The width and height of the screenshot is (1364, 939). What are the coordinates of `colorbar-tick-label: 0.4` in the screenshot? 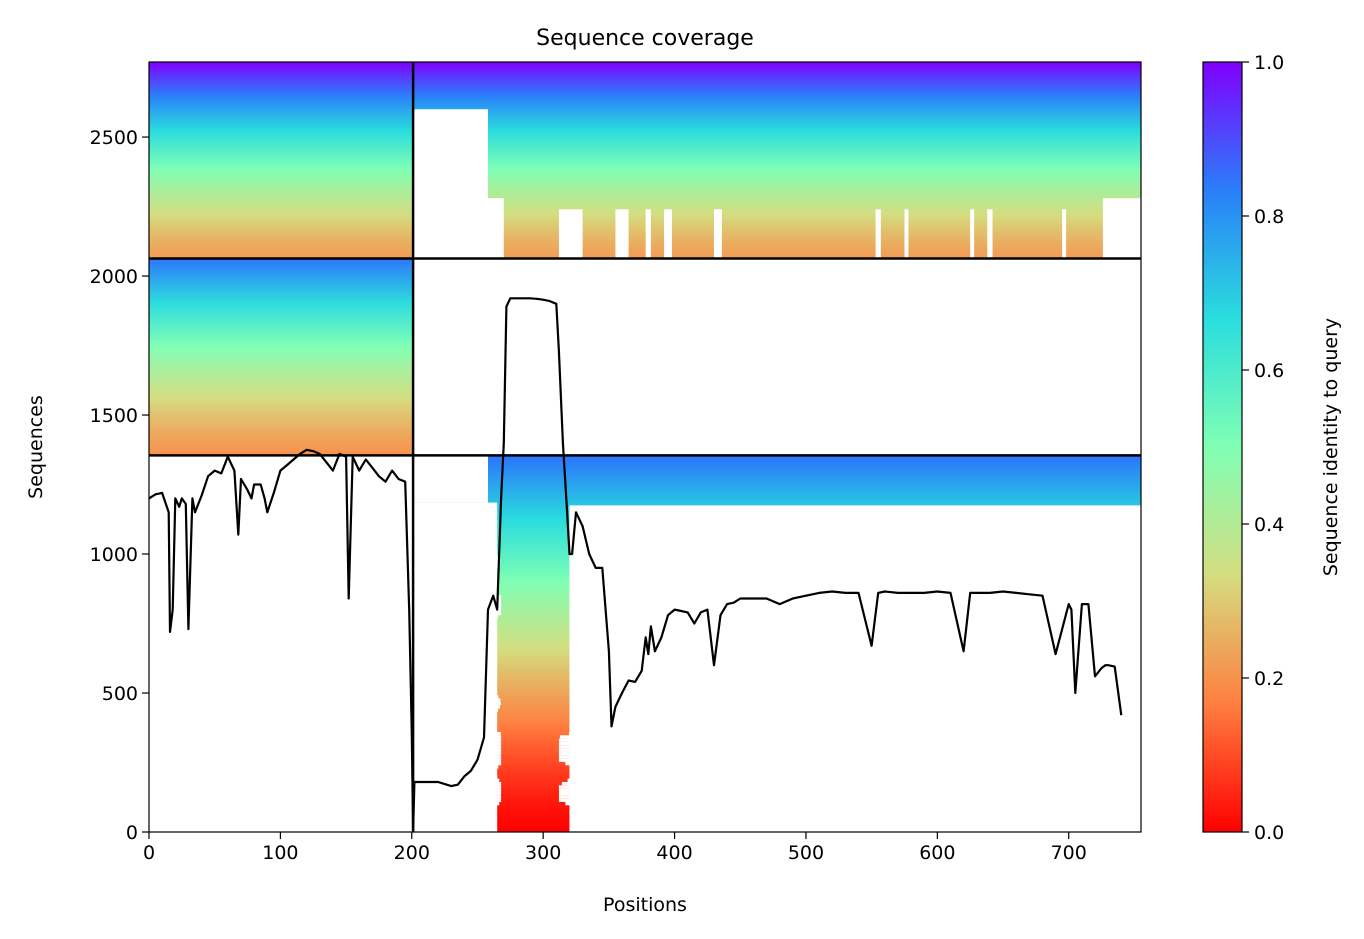 It's located at (1269, 525).